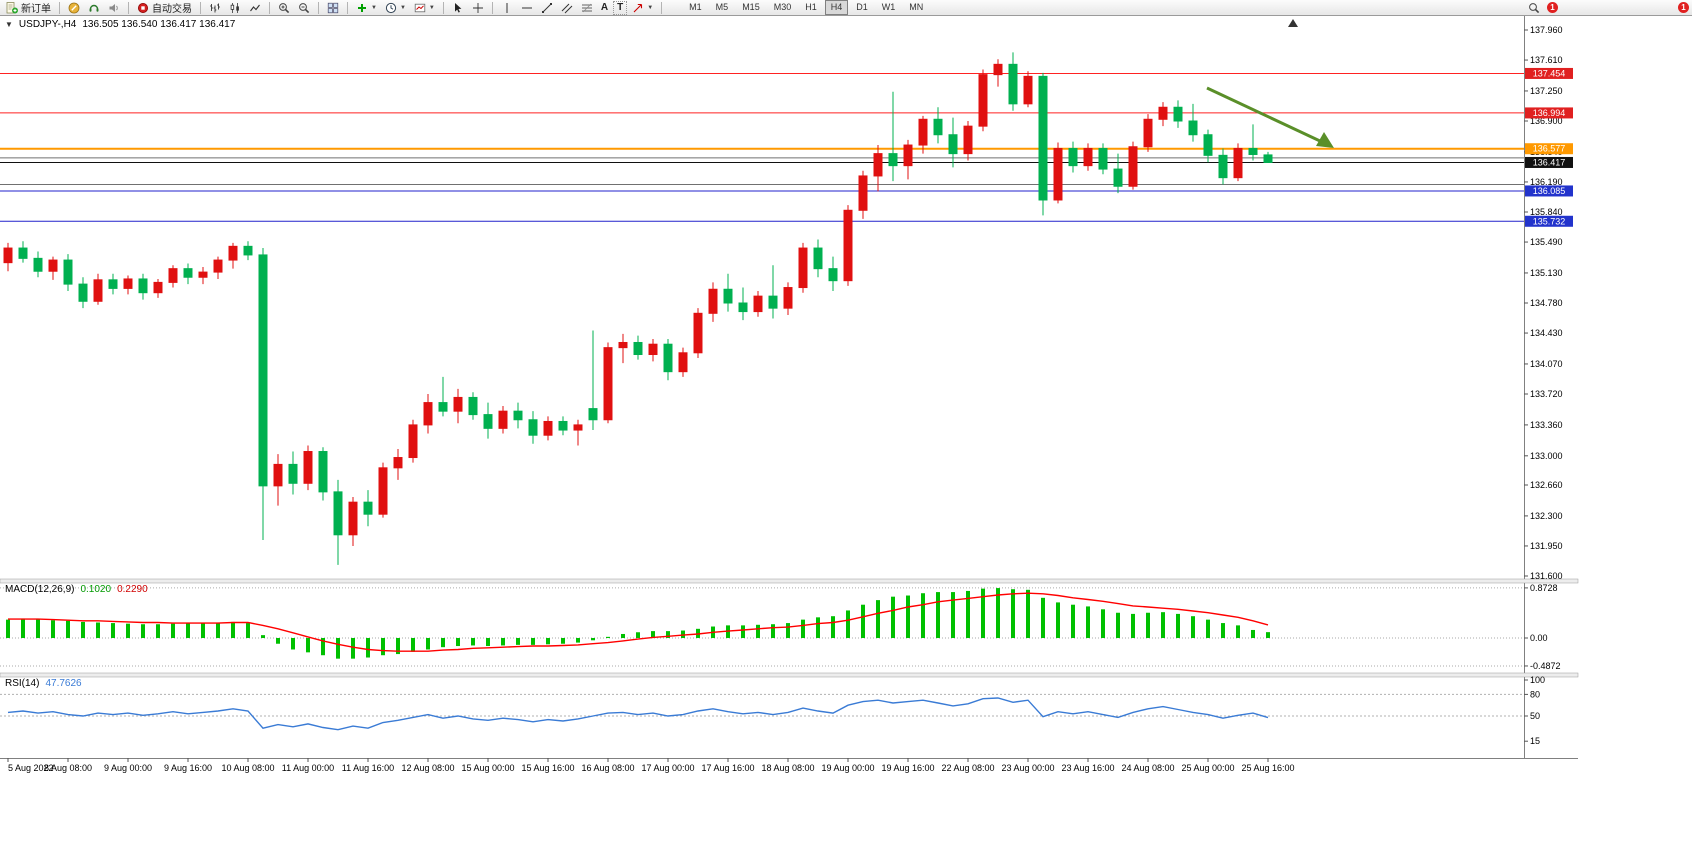 Image resolution: width=1692 pixels, height=842 pixels. I want to click on pan-separator-main-macd, so click(789, 581).